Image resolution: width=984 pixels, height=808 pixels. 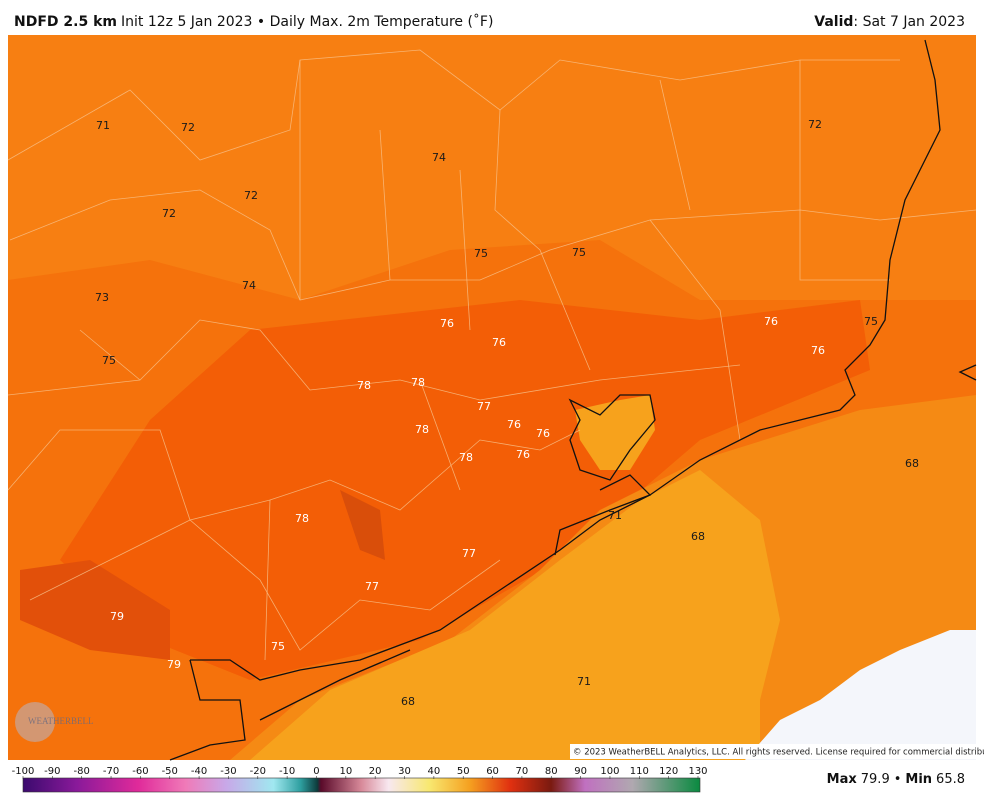 What do you see at coordinates (61, 721) in the screenshot?
I see `logo-text: WEATHERBELL` at bounding box center [61, 721].